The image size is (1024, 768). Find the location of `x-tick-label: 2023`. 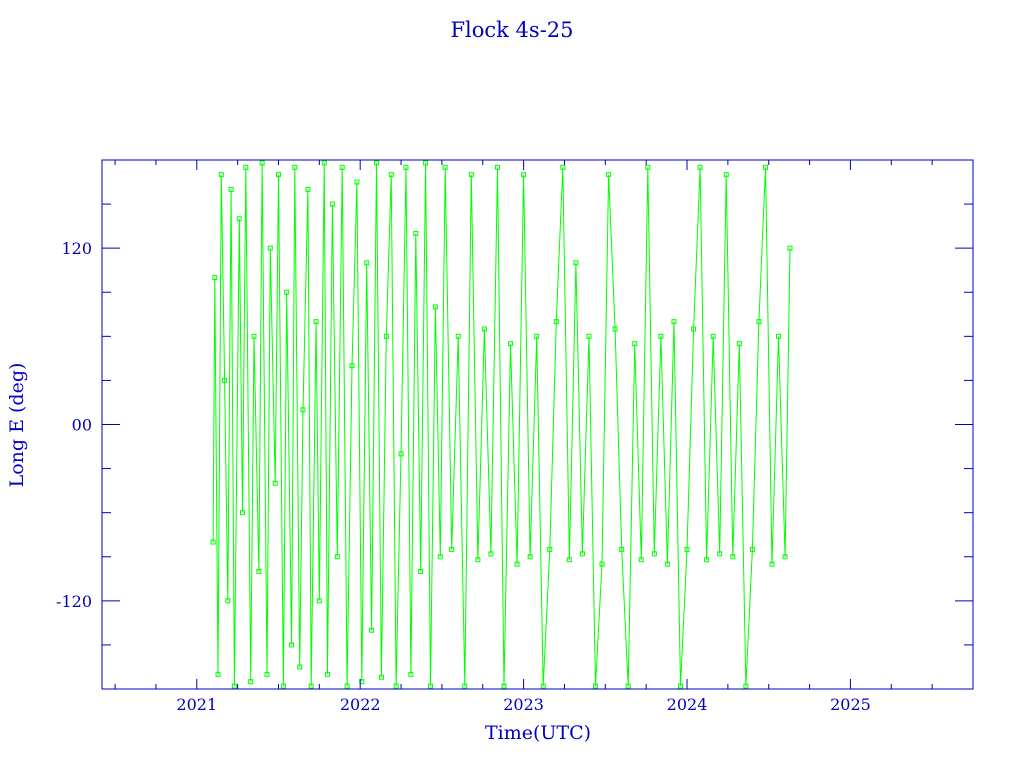

x-tick-label: 2023 is located at coordinates (523, 704).